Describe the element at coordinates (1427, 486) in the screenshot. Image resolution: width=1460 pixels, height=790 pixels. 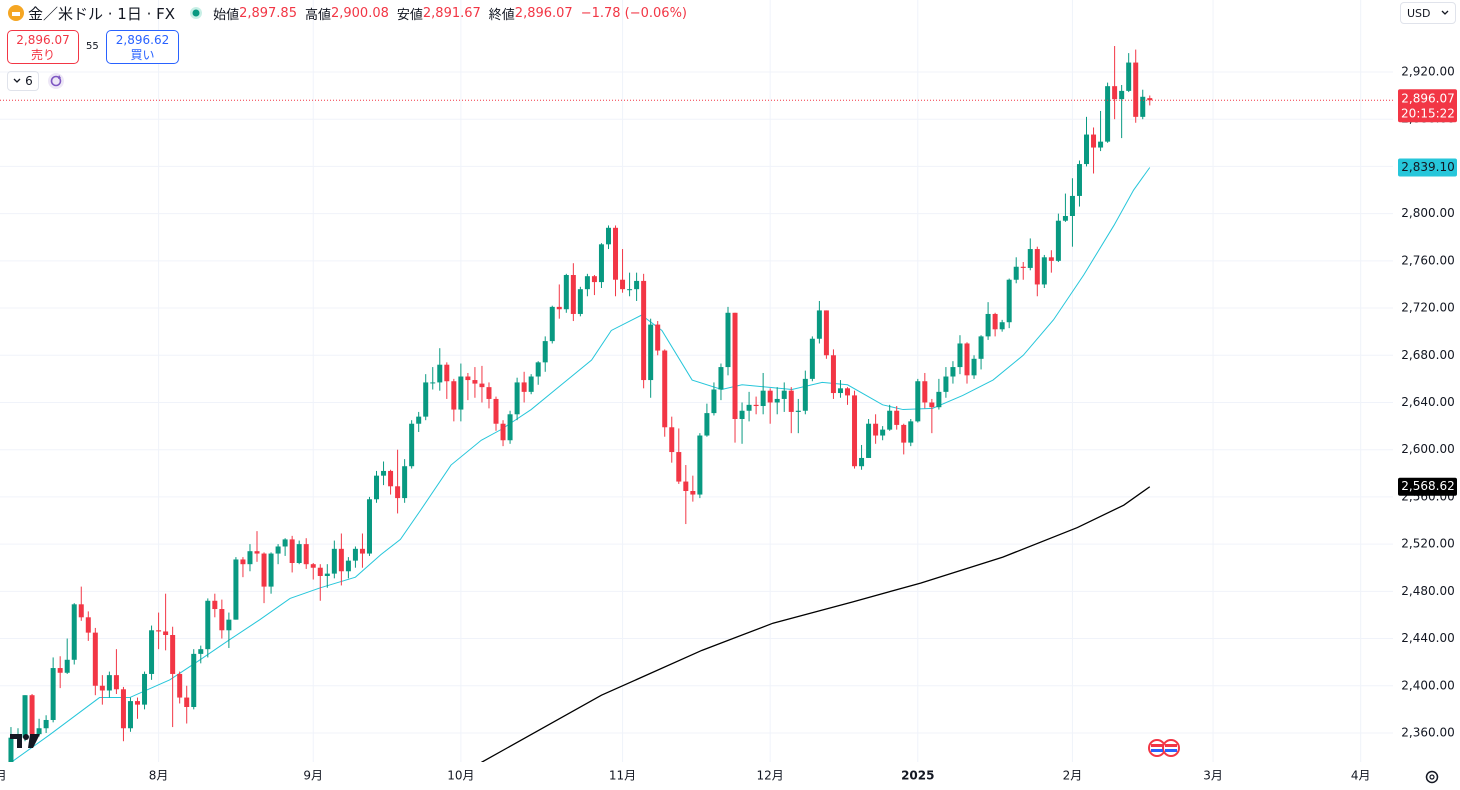
I see `ma-price-label: 2,568.62` at that location.